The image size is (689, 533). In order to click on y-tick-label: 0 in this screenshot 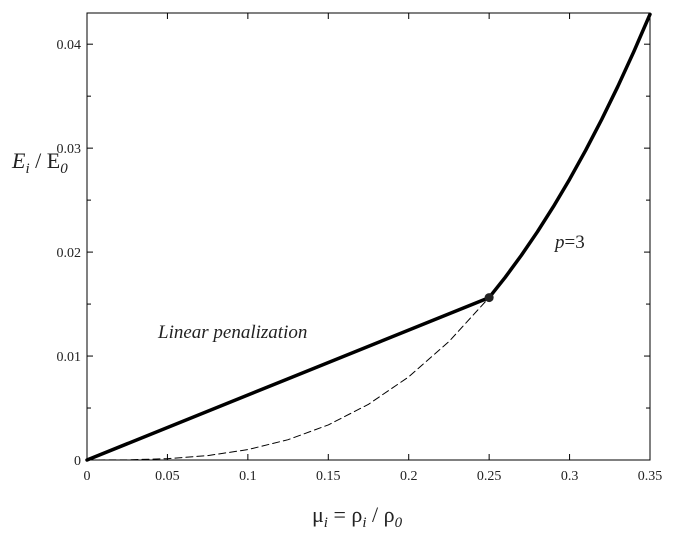, I will do `click(77, 461)`.